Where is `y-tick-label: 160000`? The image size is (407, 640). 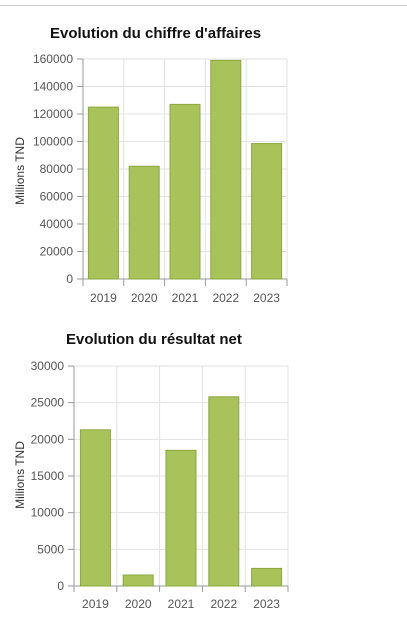 y-tick-label: 160000 is located at coordinates (53, 59).